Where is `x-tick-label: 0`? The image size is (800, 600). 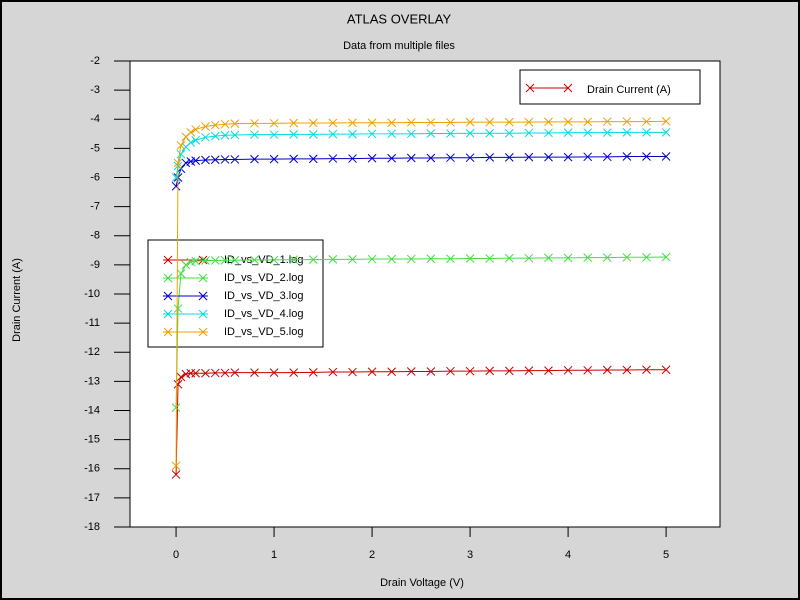
x-tick-label: 0 is located at coordinates (176, 555).